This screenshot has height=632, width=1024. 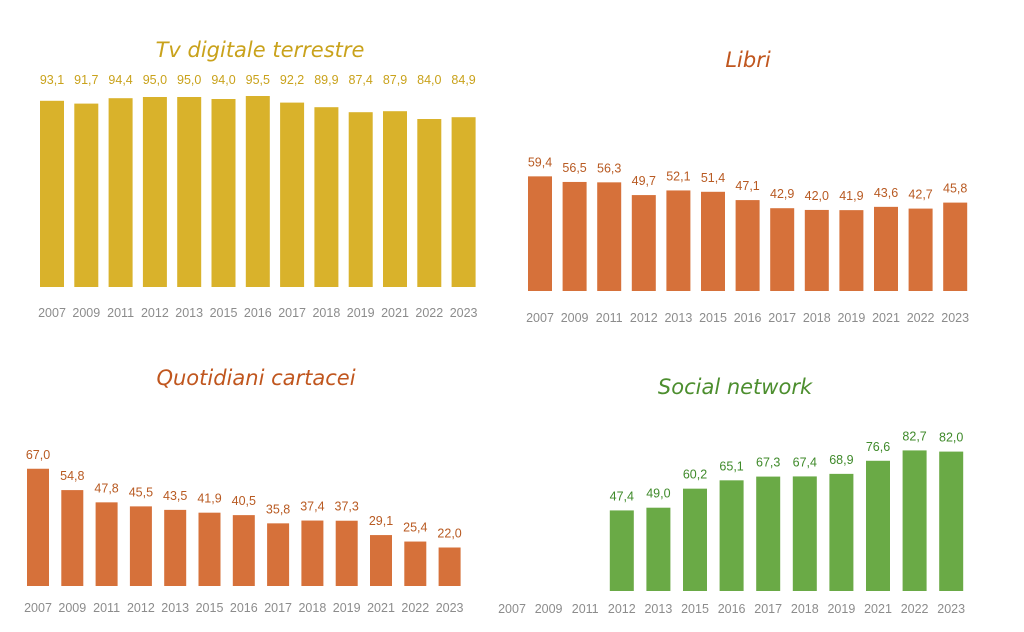 I want to click on tick-label-libri-2019: 2019, so click(x=851, y=318).